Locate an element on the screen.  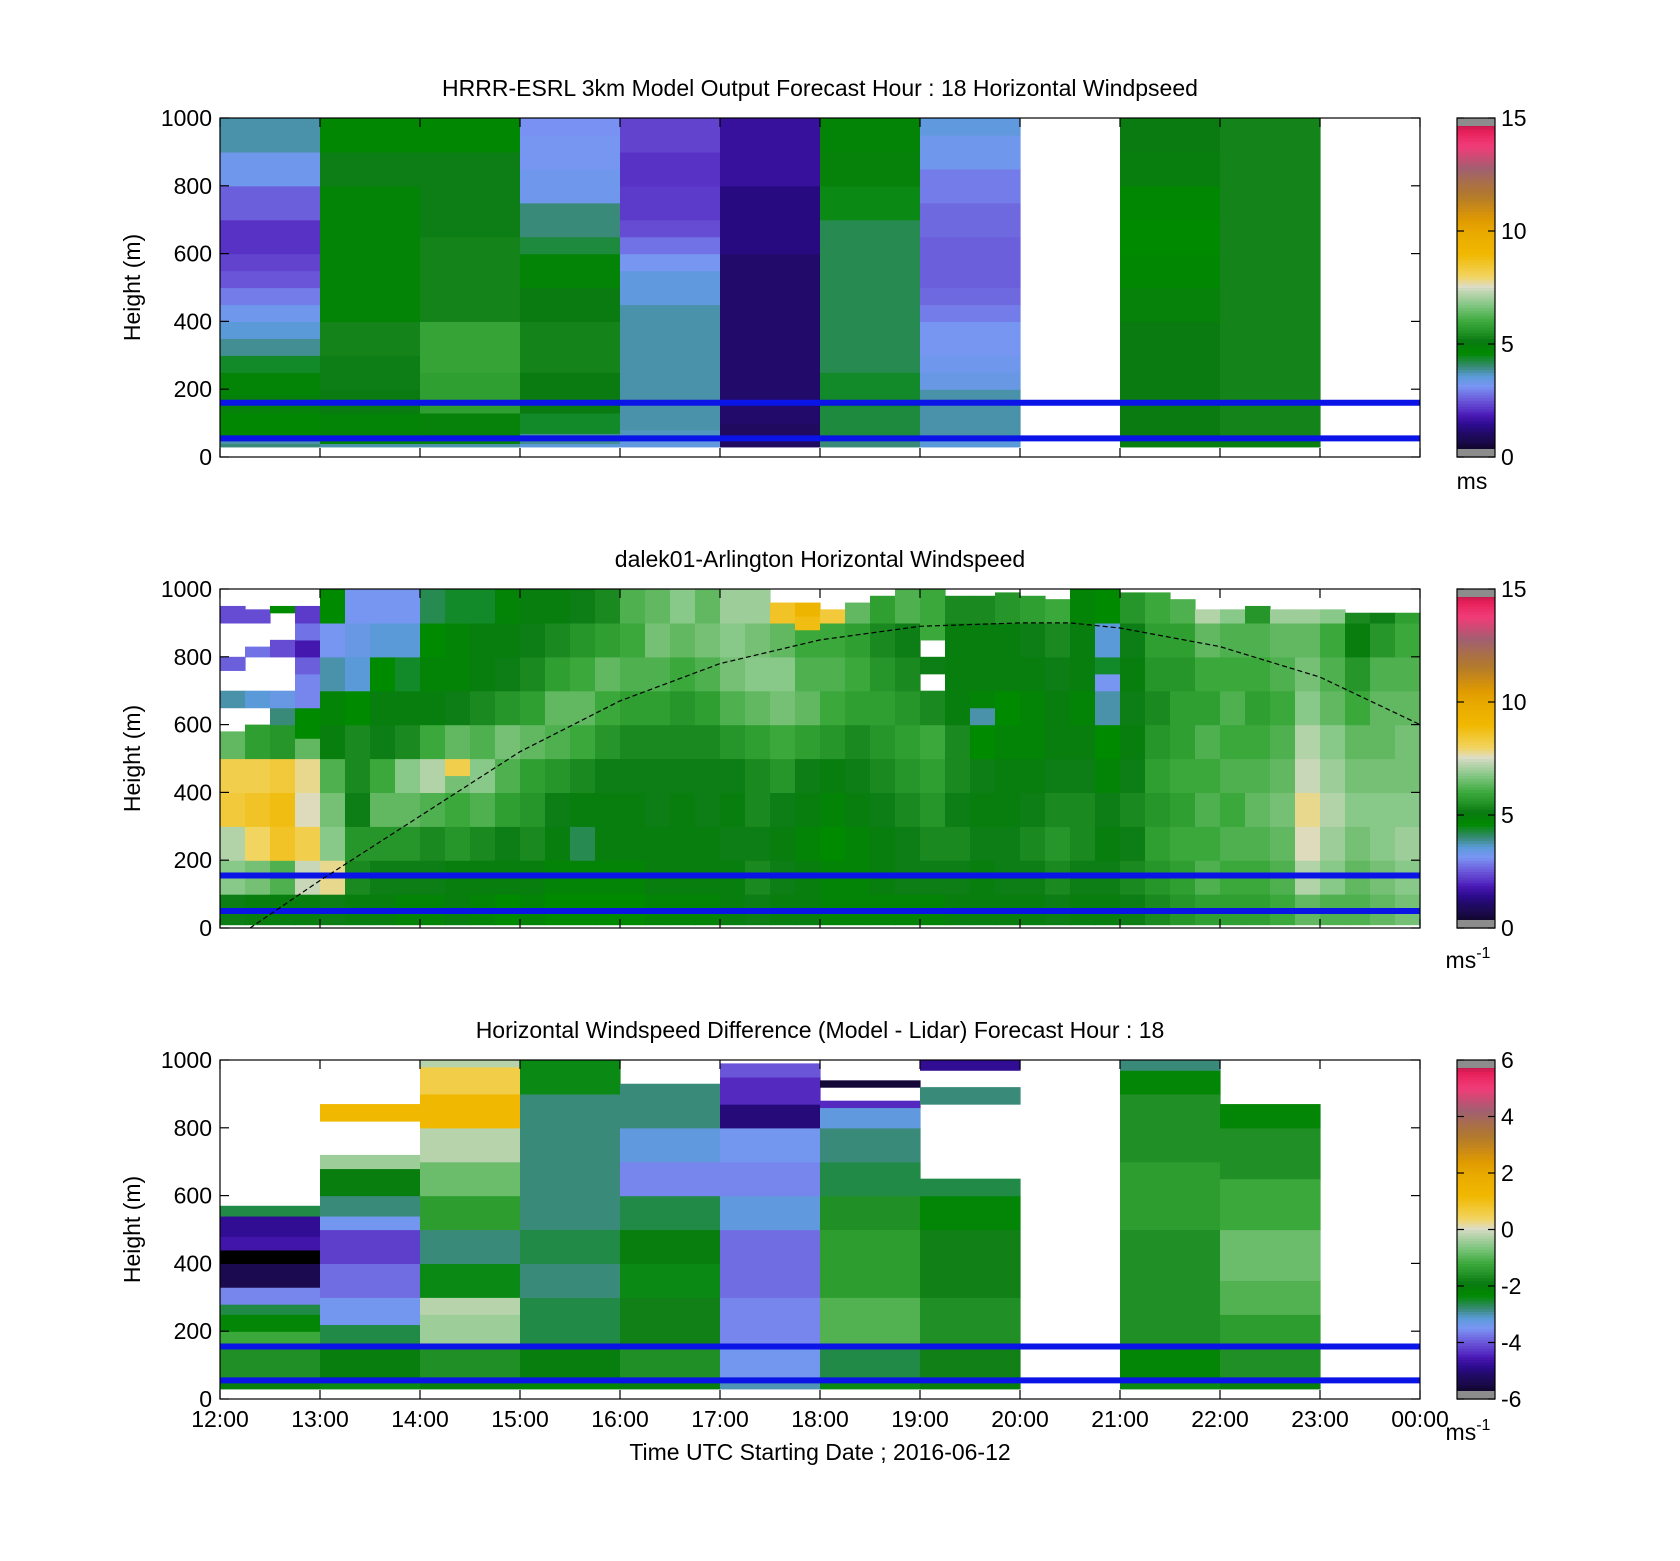
y-tick-label: 200 is located at coordinates (193, 389).